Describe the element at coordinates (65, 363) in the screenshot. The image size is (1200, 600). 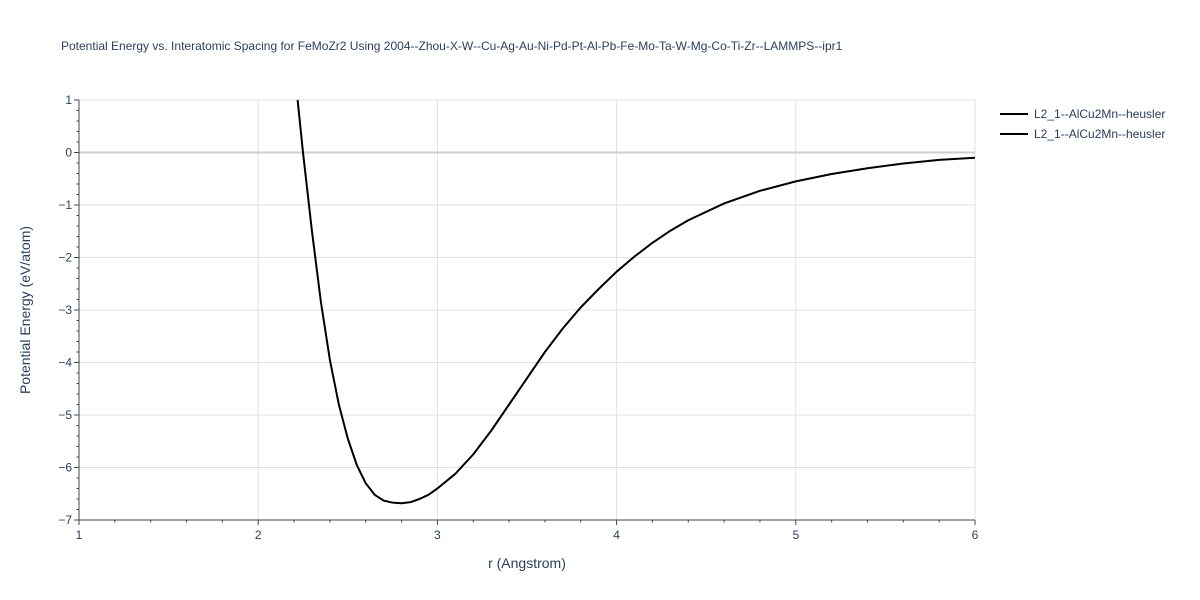
I see `y-tick-label: −4` at that location.